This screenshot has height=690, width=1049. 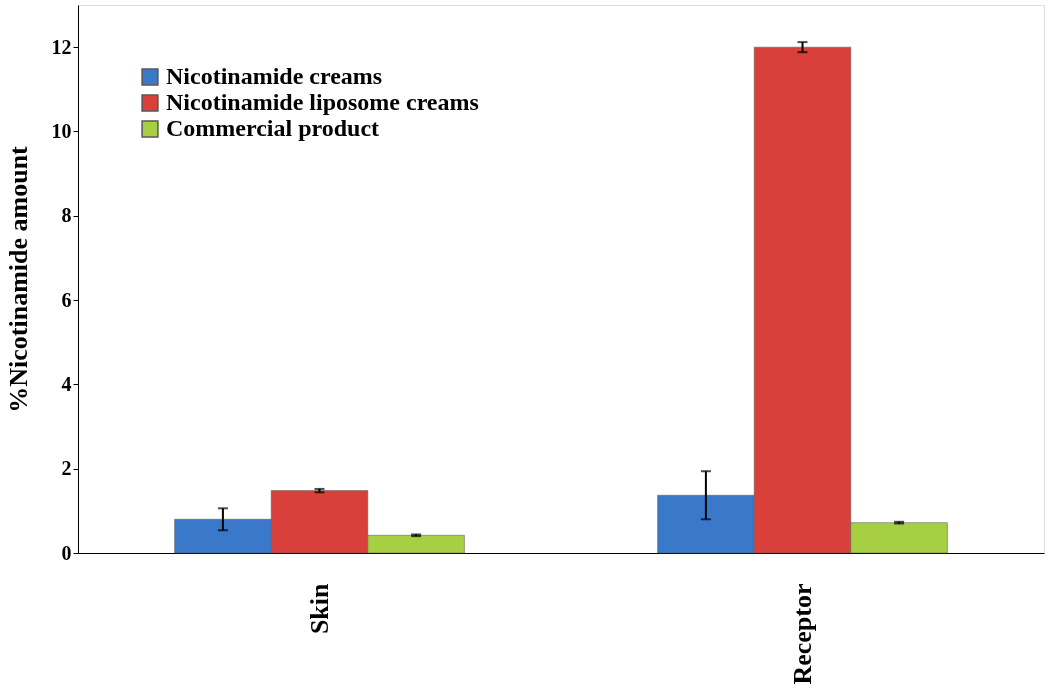 I want to click on y-tick-label: 12, so click(x=61, y=46).